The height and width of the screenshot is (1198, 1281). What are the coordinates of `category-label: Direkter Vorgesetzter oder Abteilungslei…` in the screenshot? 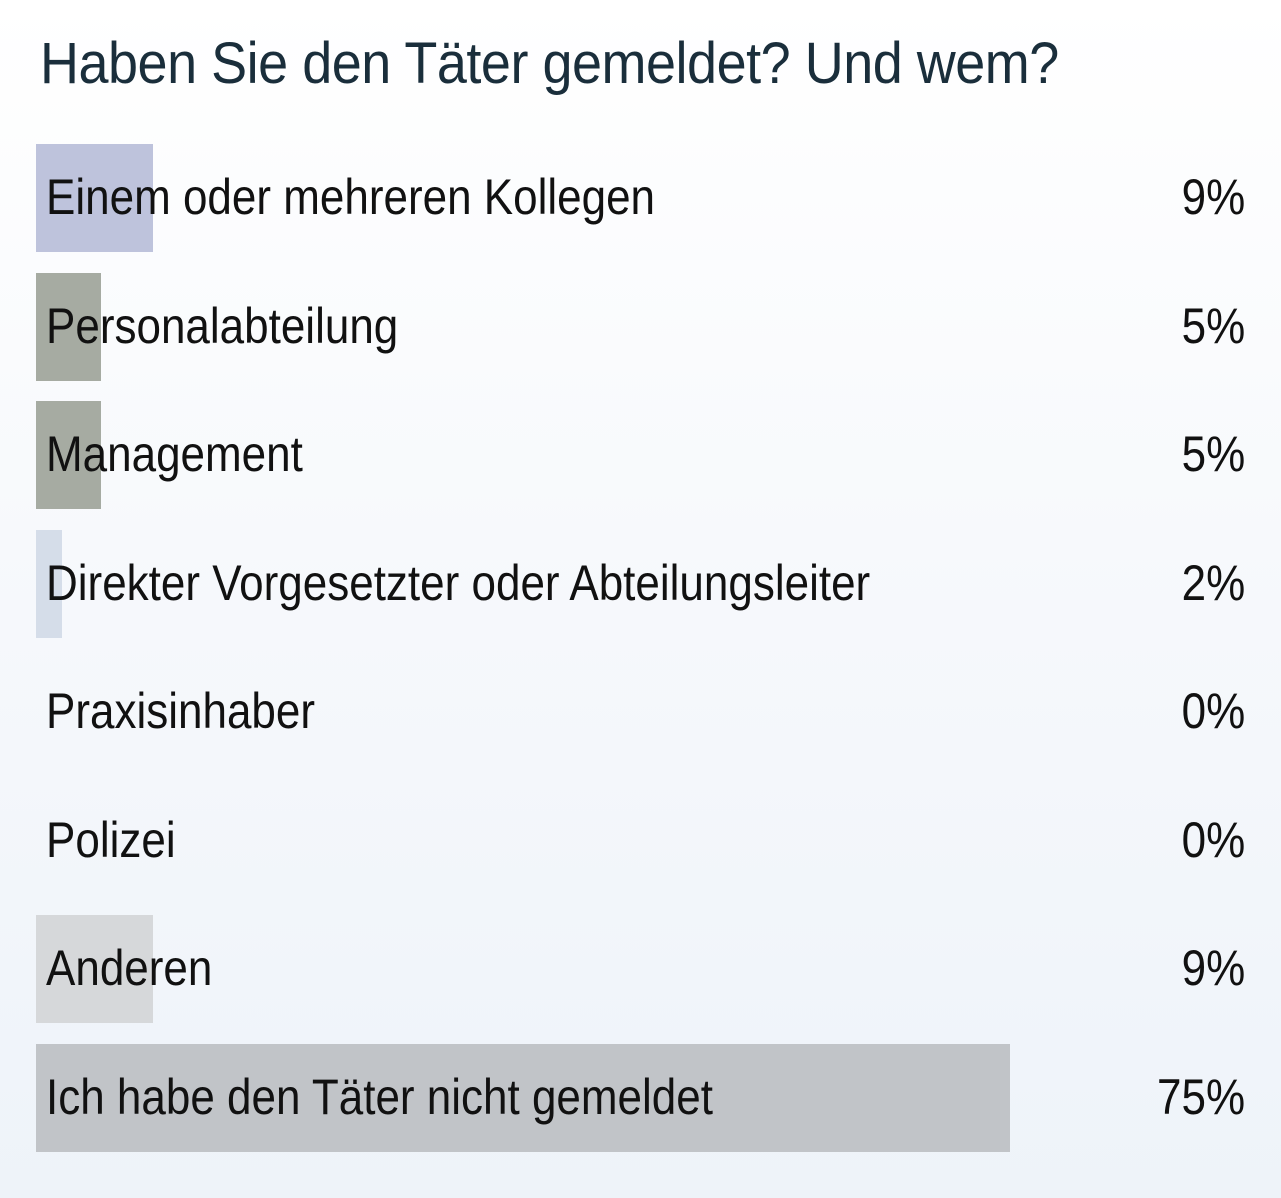 It's located at (458, 582).